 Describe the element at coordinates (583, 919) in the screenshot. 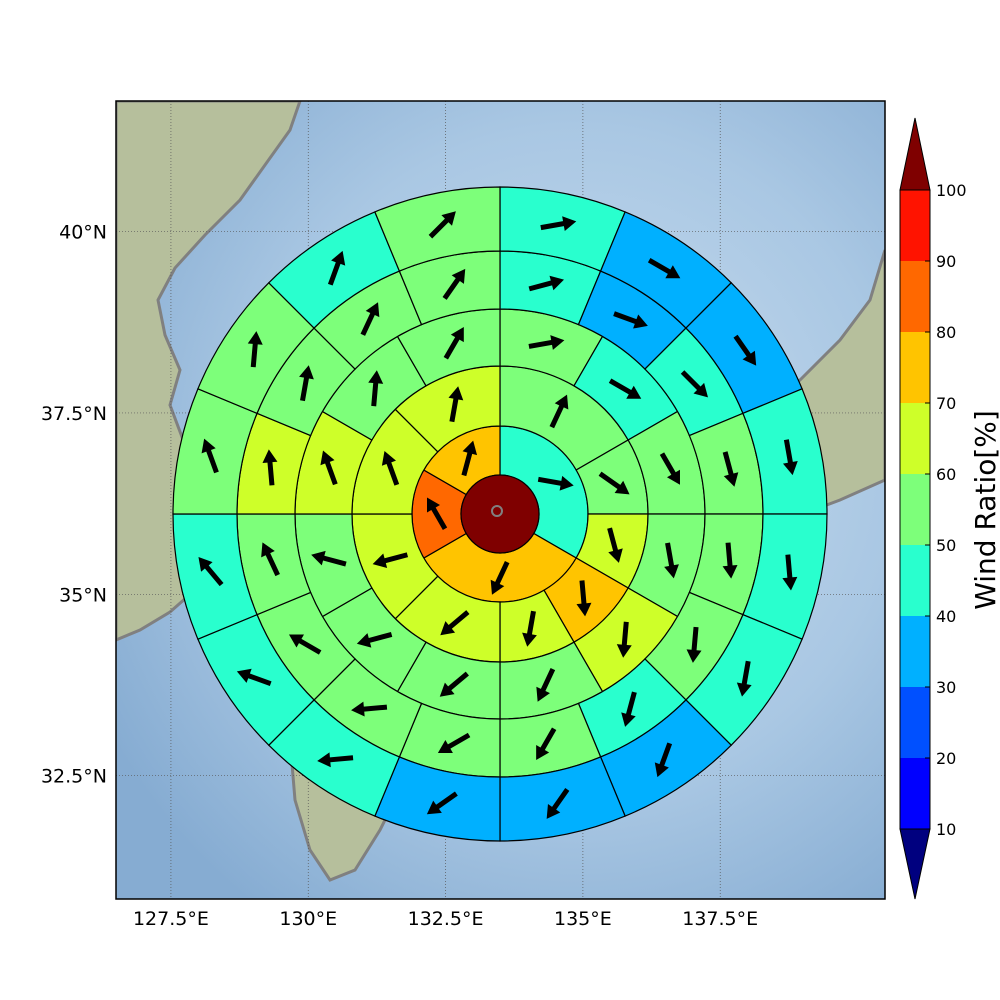

I see `x-tick-label: 135°E` at that location.